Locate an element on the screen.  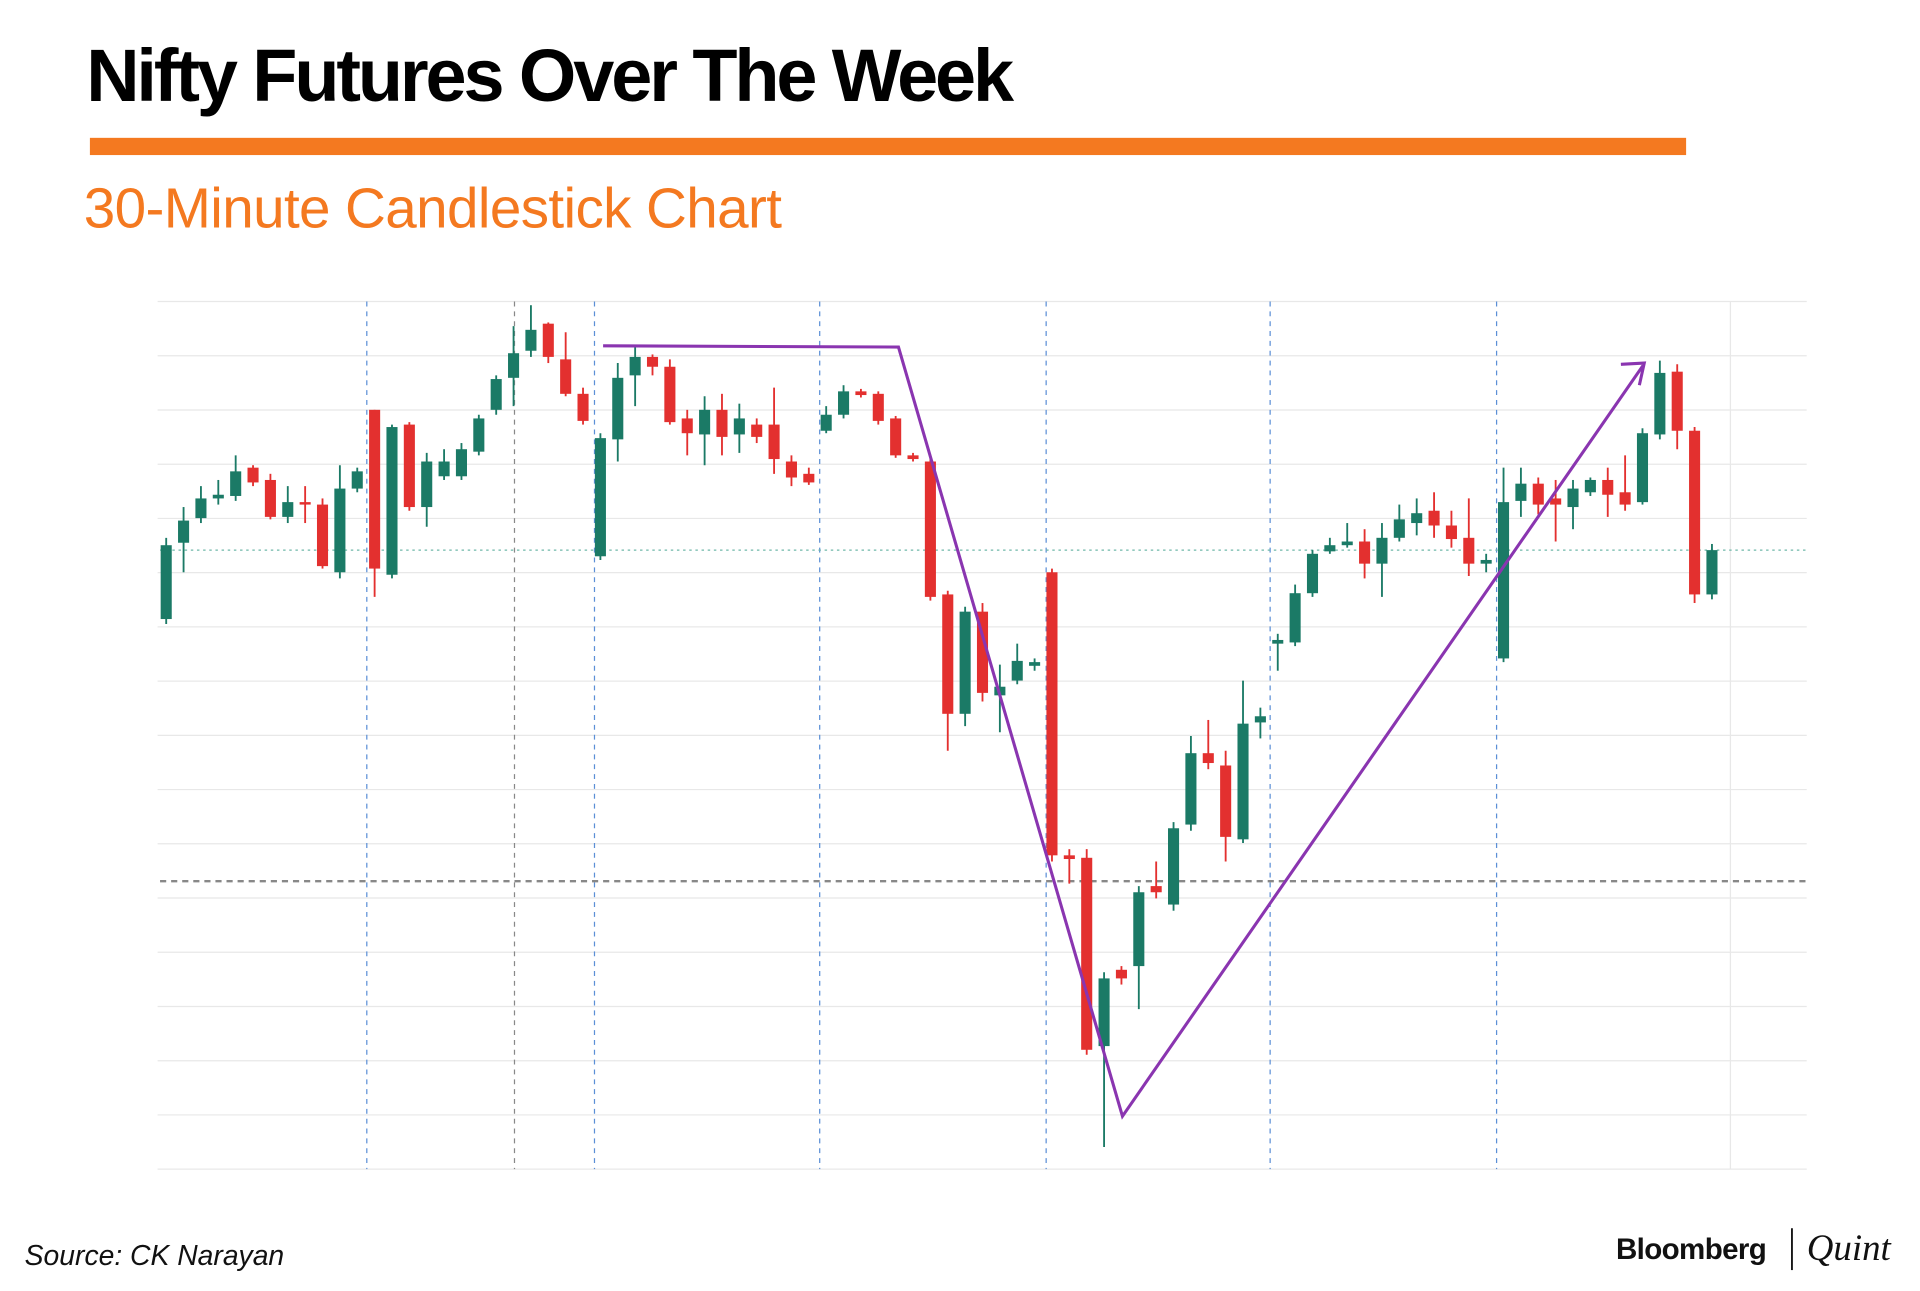
brand-partner: Quint is located at coordinates (1849, 1247).